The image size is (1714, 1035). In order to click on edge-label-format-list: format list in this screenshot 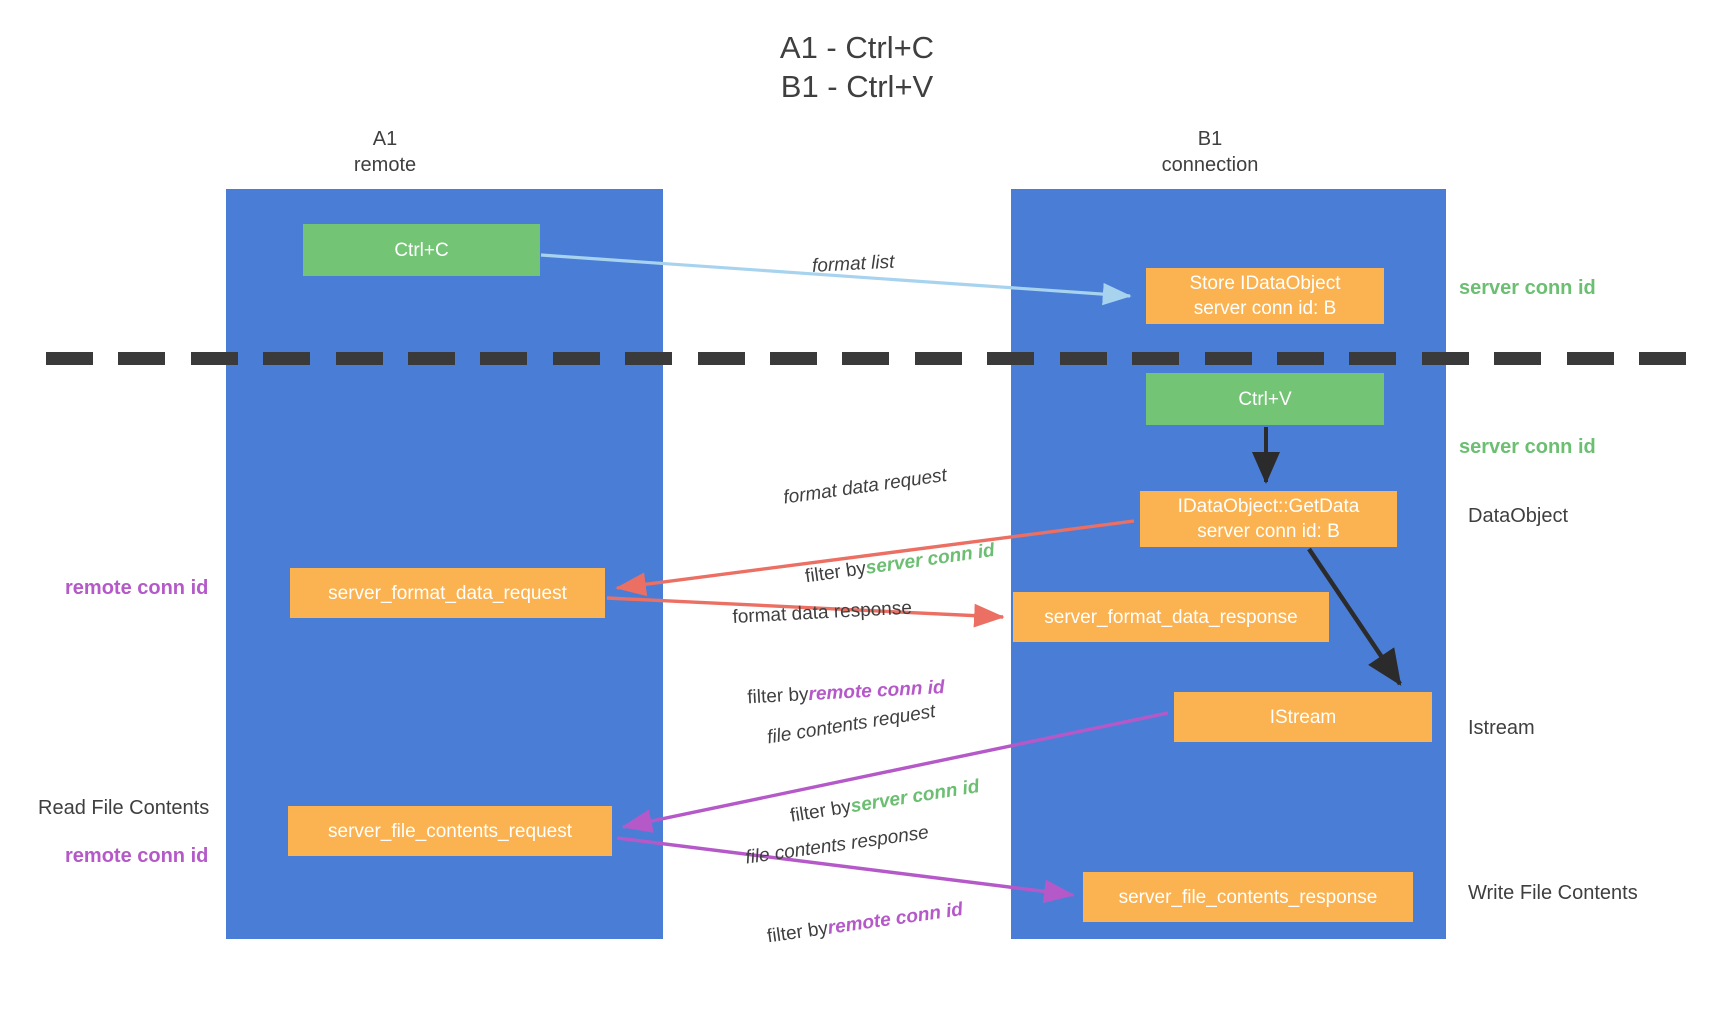, I will do `click(843, 265)`.